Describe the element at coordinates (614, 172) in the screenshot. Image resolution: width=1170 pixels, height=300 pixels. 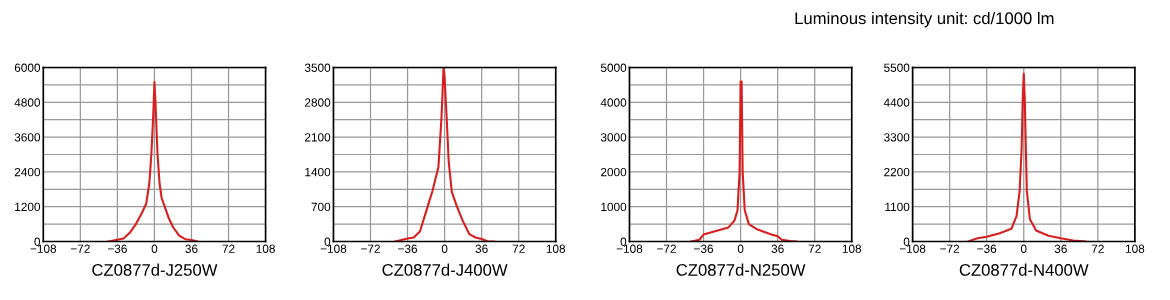
I see `y-tick-label: 2000` at that location.